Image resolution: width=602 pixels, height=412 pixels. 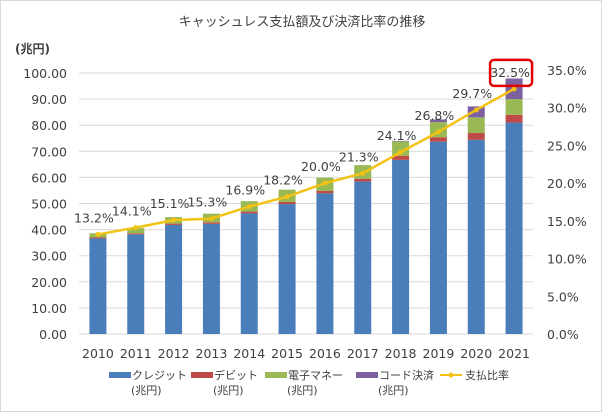 I want to click on x-tick-label: 2015, so click(x=287, y=353).